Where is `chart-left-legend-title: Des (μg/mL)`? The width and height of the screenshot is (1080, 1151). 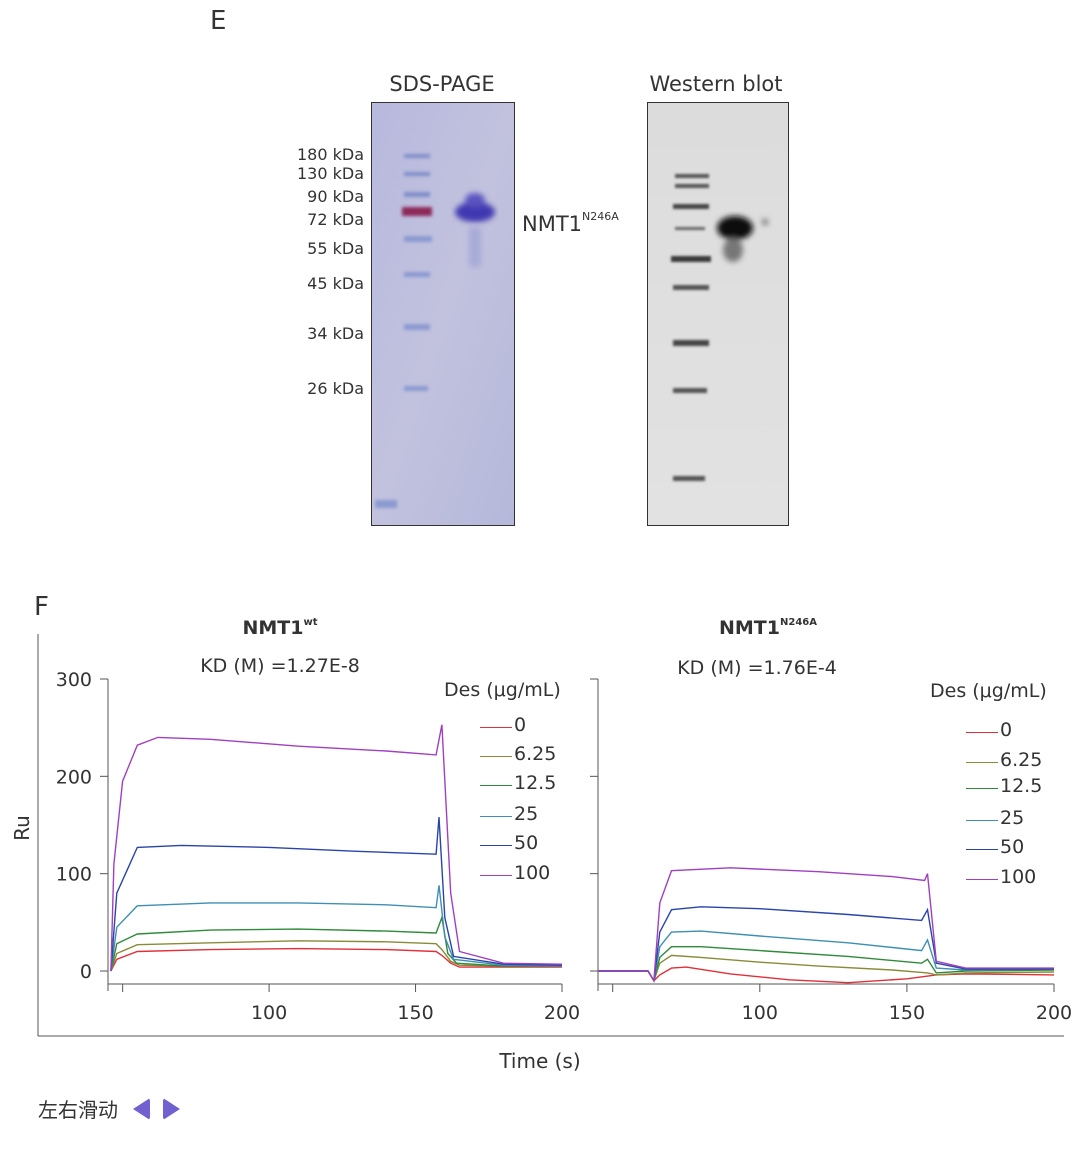
chart-left-legend-title: Des (μg/mL) is located at coordinates (502, 690).